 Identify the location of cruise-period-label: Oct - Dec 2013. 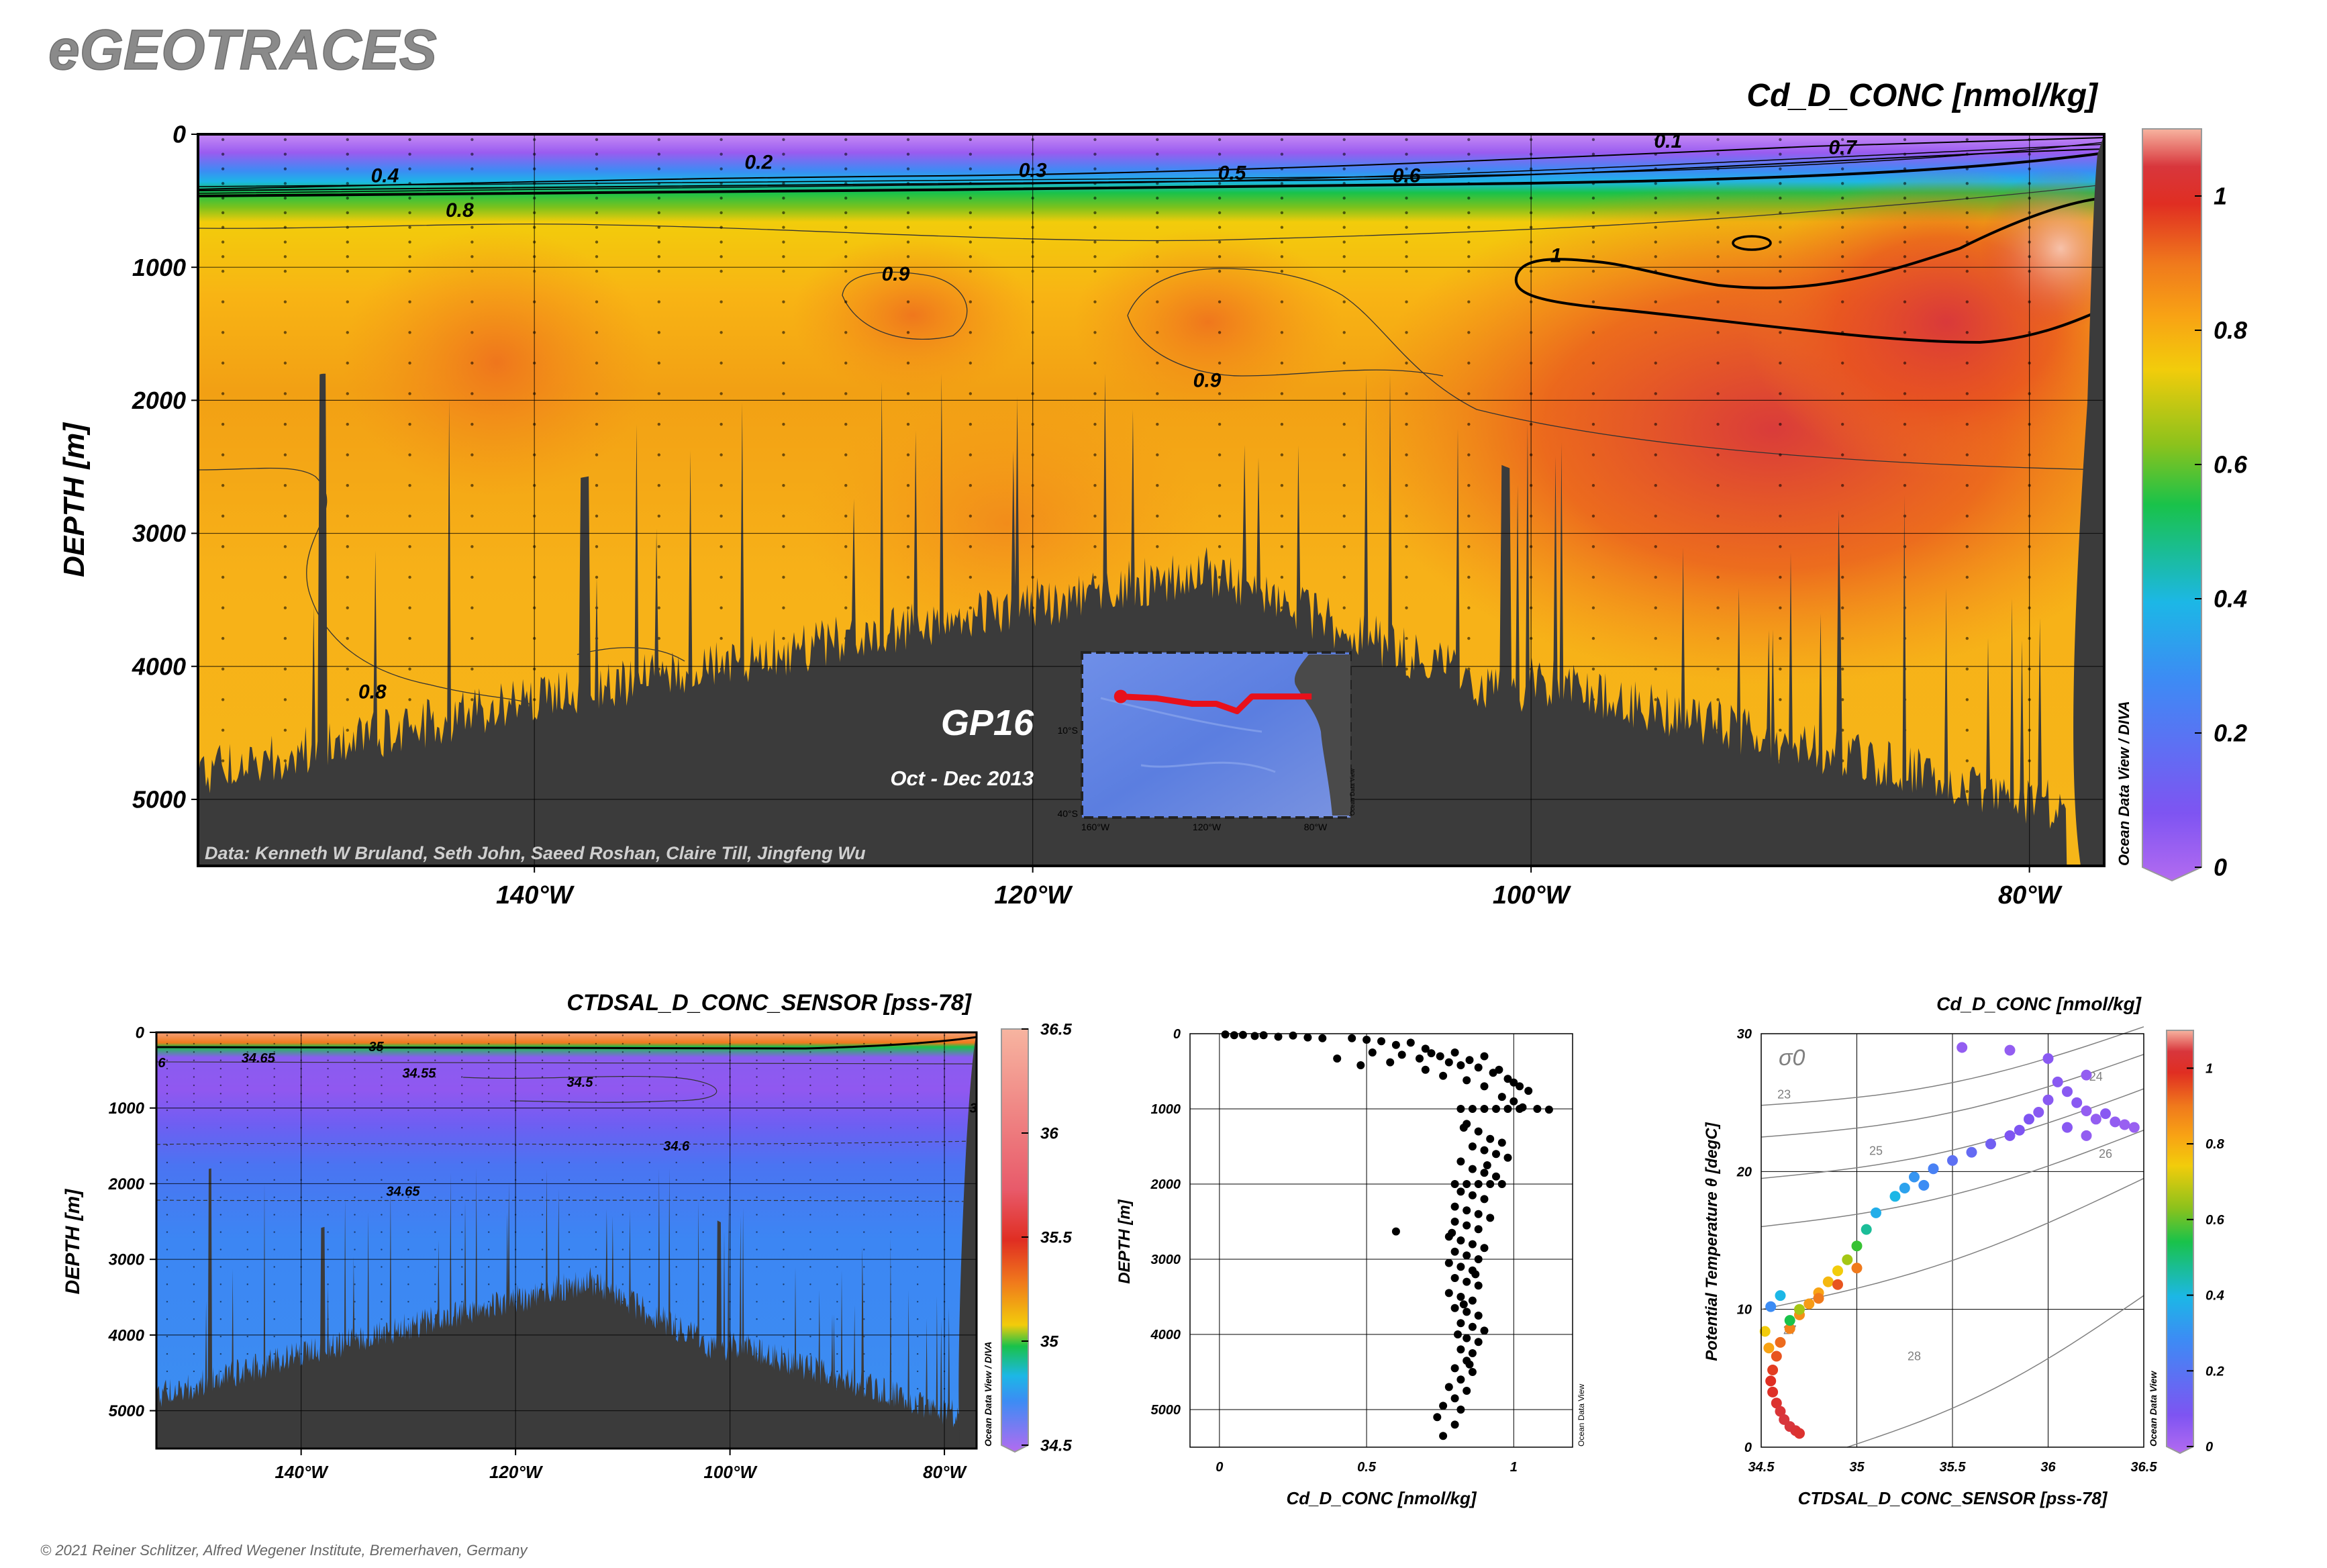
(962, 779).